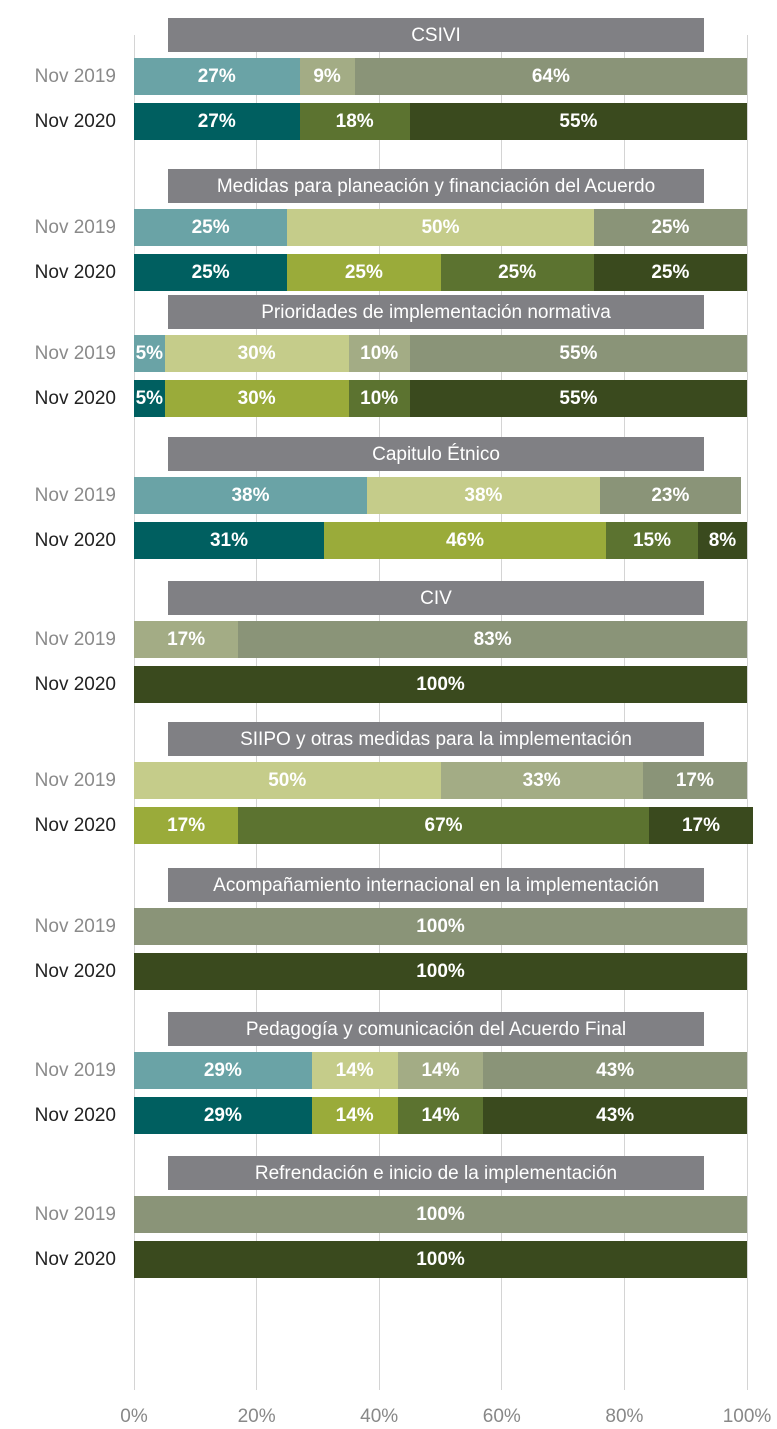 Image resolution: width=777 pixels, height=1429 pixels. What do you see at coordinates (465, 540) in the screenshot?
I see `bar-segment: 46%` at bounding box center [465, 540].